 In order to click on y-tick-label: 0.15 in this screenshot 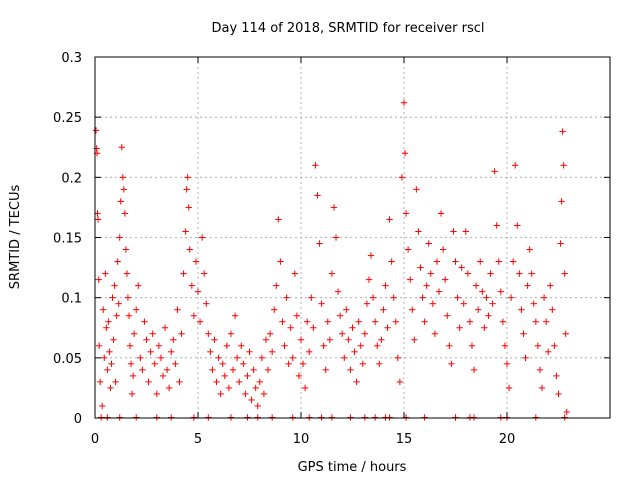, I will do `click(67, 239)`.